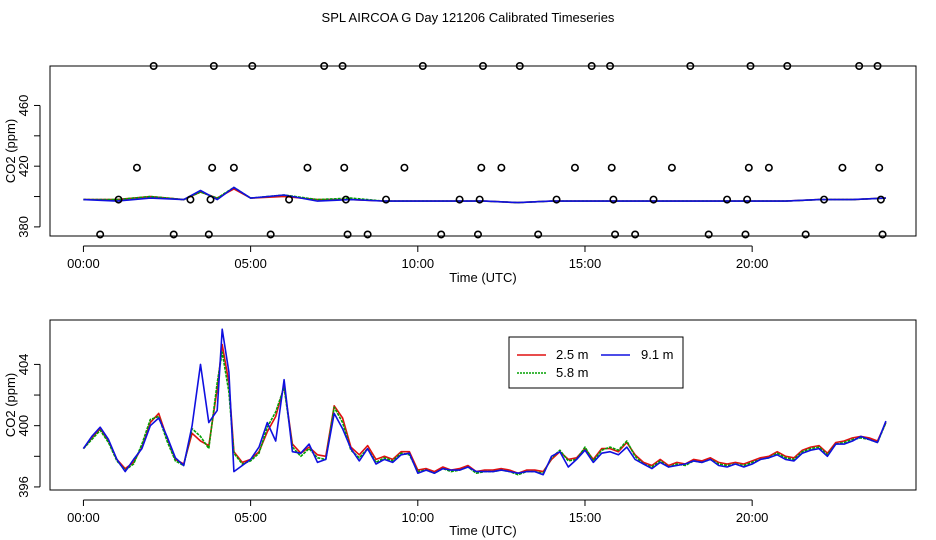 The height and width of the screenshot is (540, 936). I want to click on bottom-x-tick-label: 10:00, so click(418, 517).